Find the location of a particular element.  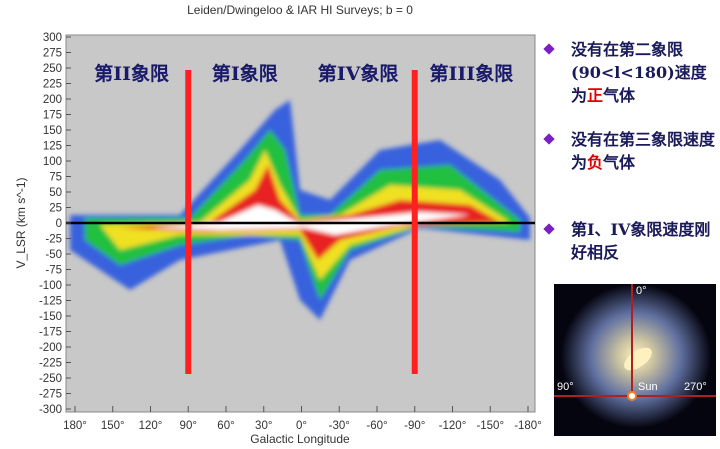

y-tick-label: 225 is located at coordinates (52, 85).